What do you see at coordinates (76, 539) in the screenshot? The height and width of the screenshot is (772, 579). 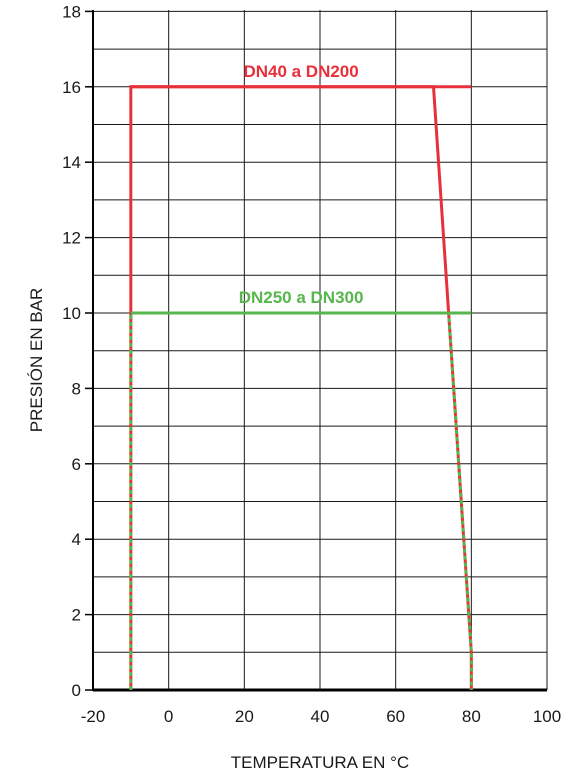 I see `y-tick-label: 4` at bounding box center [76, 539].